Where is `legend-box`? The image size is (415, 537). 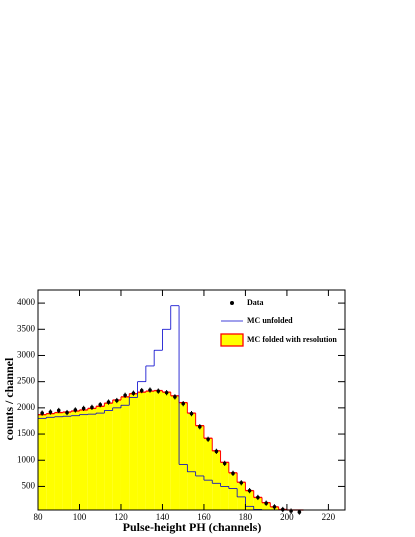 legend-box is located at coordinates (232, 340).